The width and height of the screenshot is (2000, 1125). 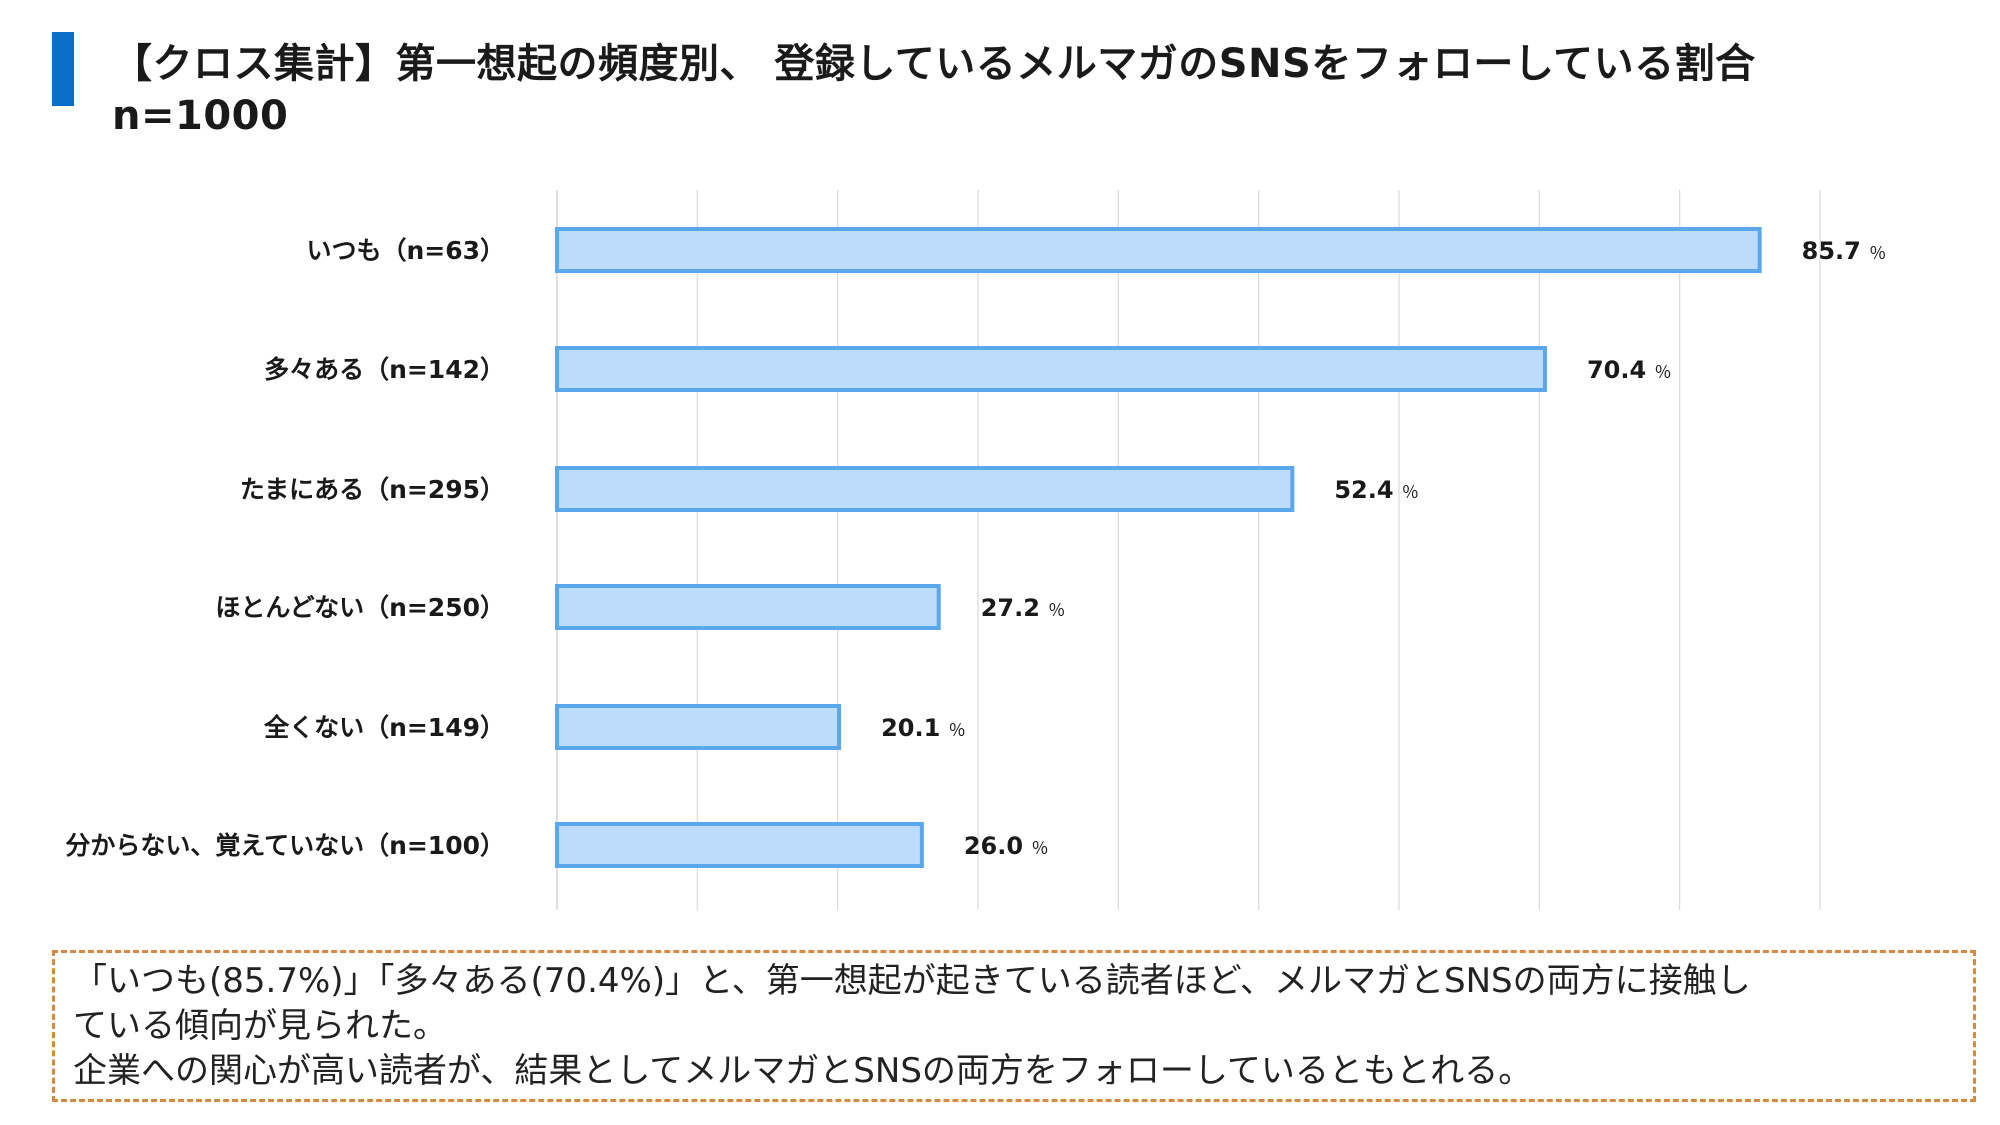 What do you see at coordinates (63, 69) in the screenshot?
I see `title-accent-bar` at bounding box center [63, 69].